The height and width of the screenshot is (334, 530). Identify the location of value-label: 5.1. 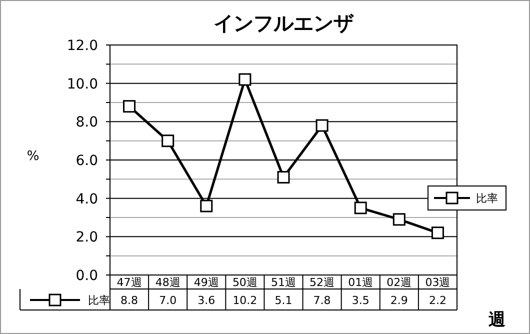
(283, 300).